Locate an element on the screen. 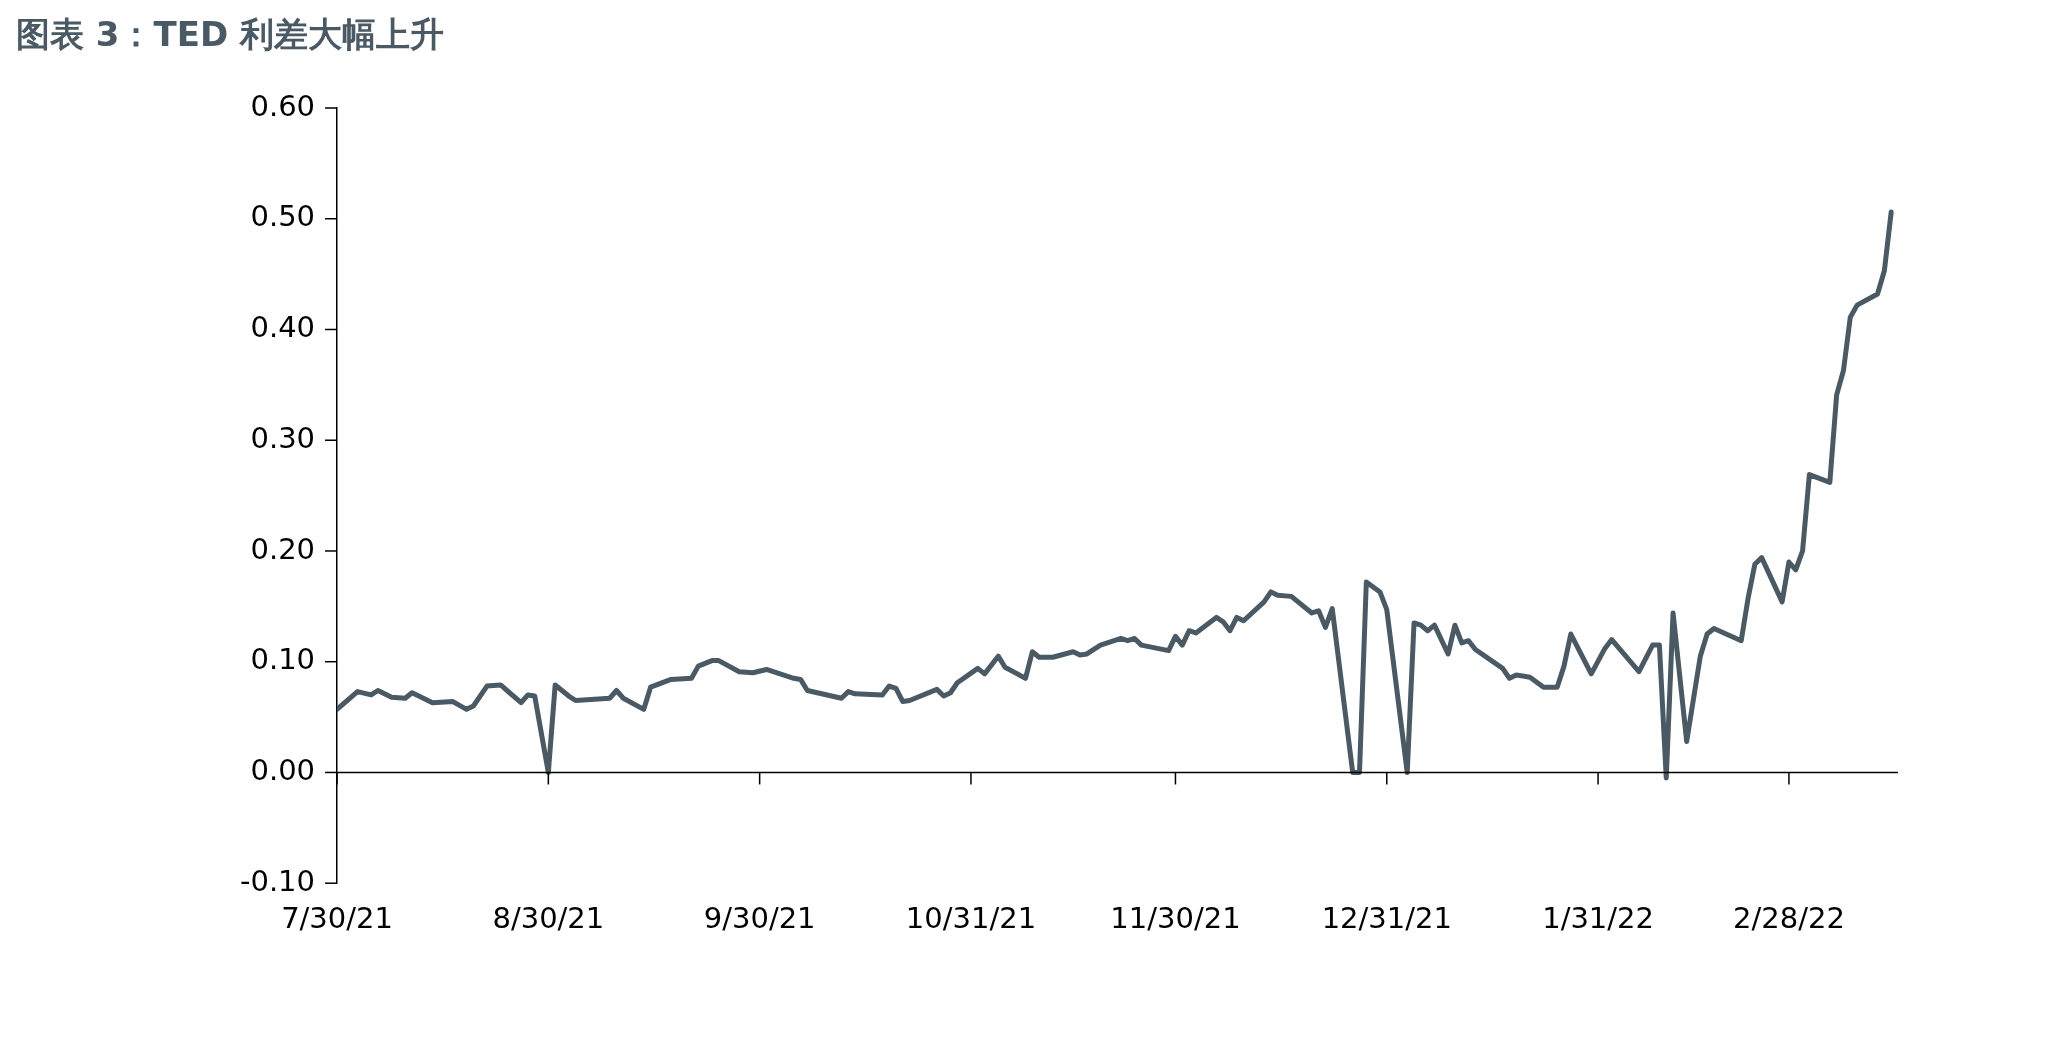 Image resolution: width=2060 pixels, height=1060 pixels. x-tick-label: 11/30/21 is located at coordinates (1175, 918).